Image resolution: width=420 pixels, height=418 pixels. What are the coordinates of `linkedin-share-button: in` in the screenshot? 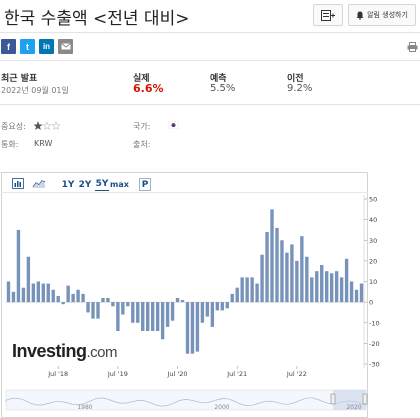 It's located at (46, 46).